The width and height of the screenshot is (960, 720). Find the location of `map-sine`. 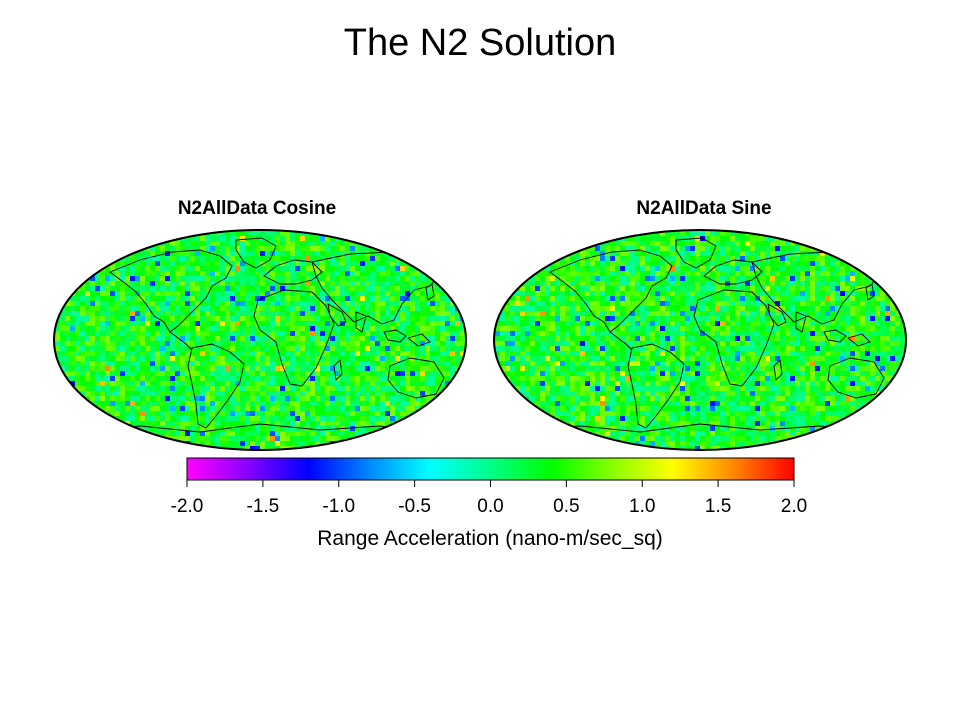

map-sine is located at coordinates (700, 340).